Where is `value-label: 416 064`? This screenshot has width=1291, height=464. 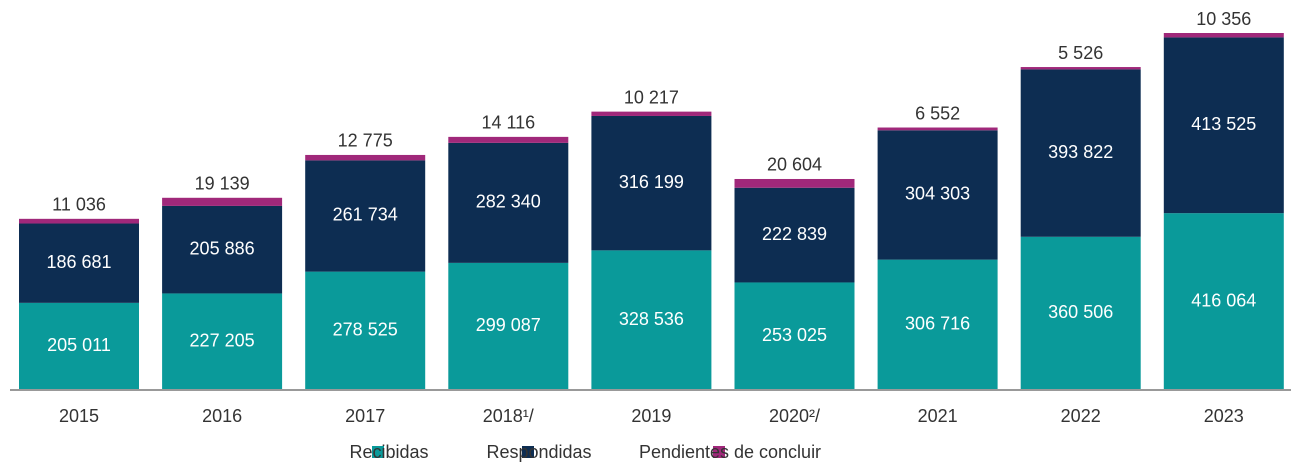 value-label: 416 064 is located at coordinates (1223, 300).